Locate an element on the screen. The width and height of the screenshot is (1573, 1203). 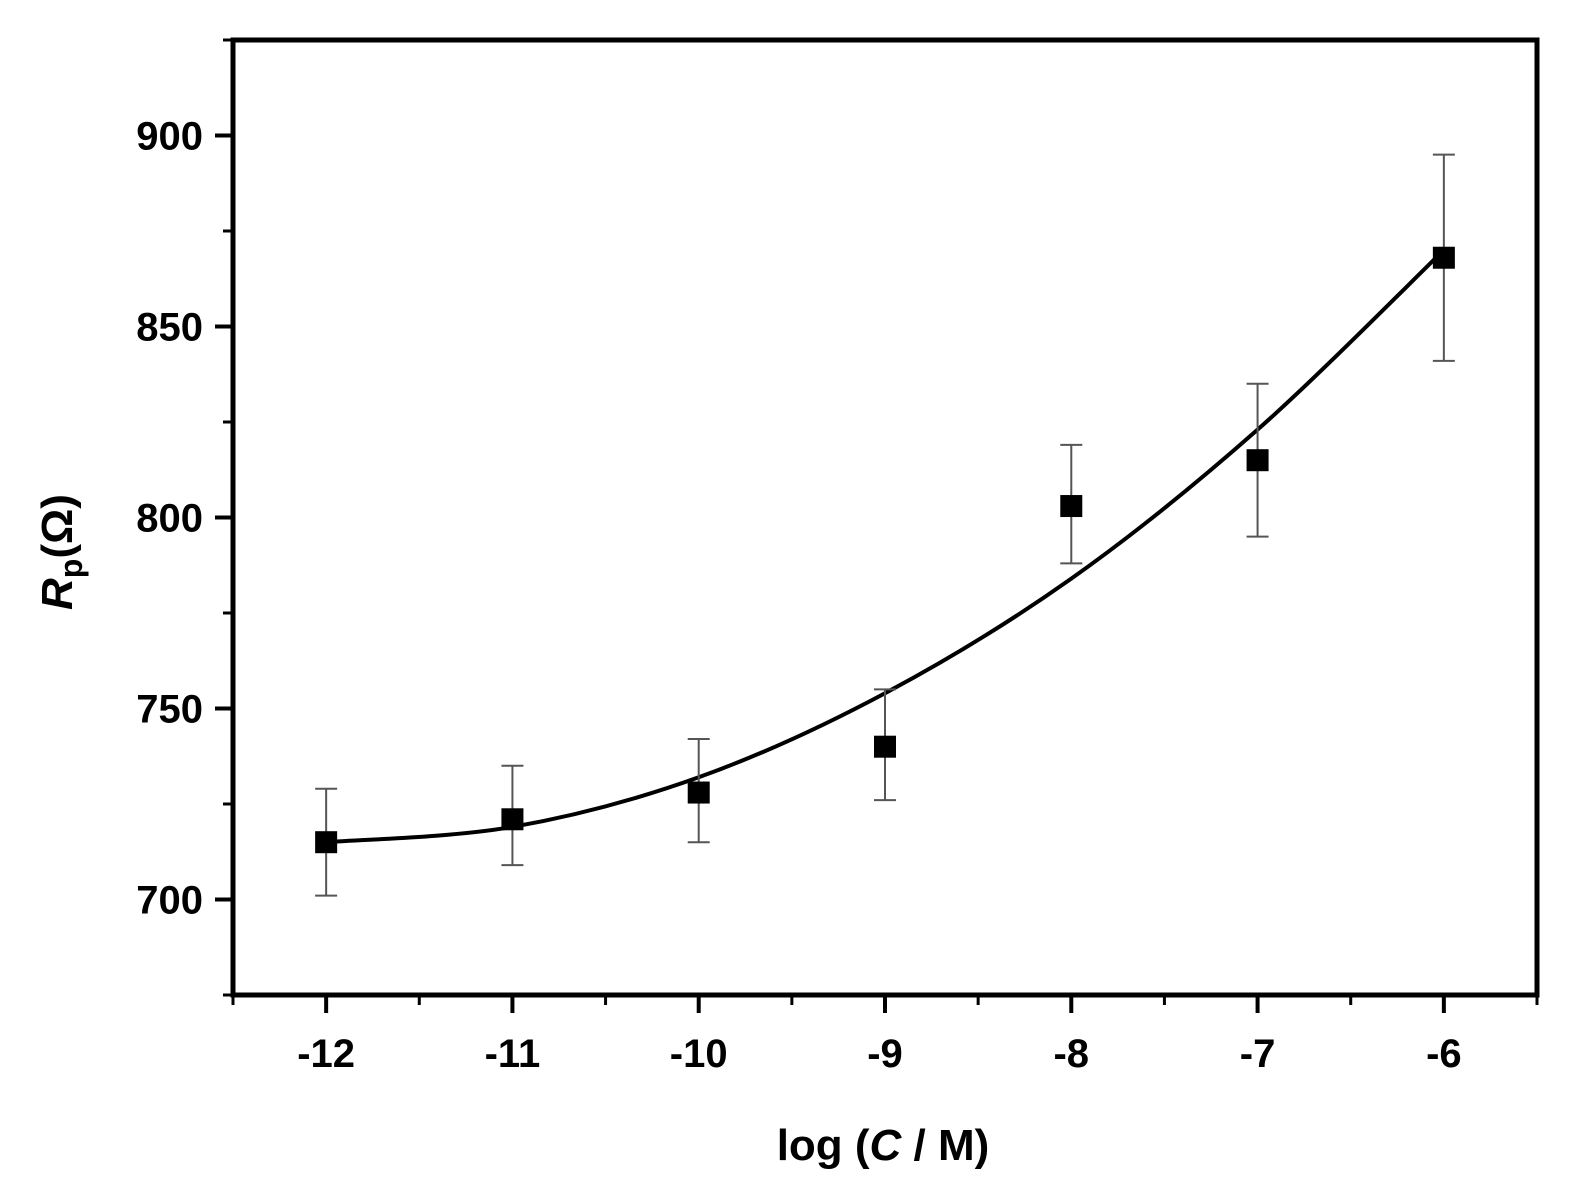
y-tick-label: 850 is located at coordinates (169, 328).